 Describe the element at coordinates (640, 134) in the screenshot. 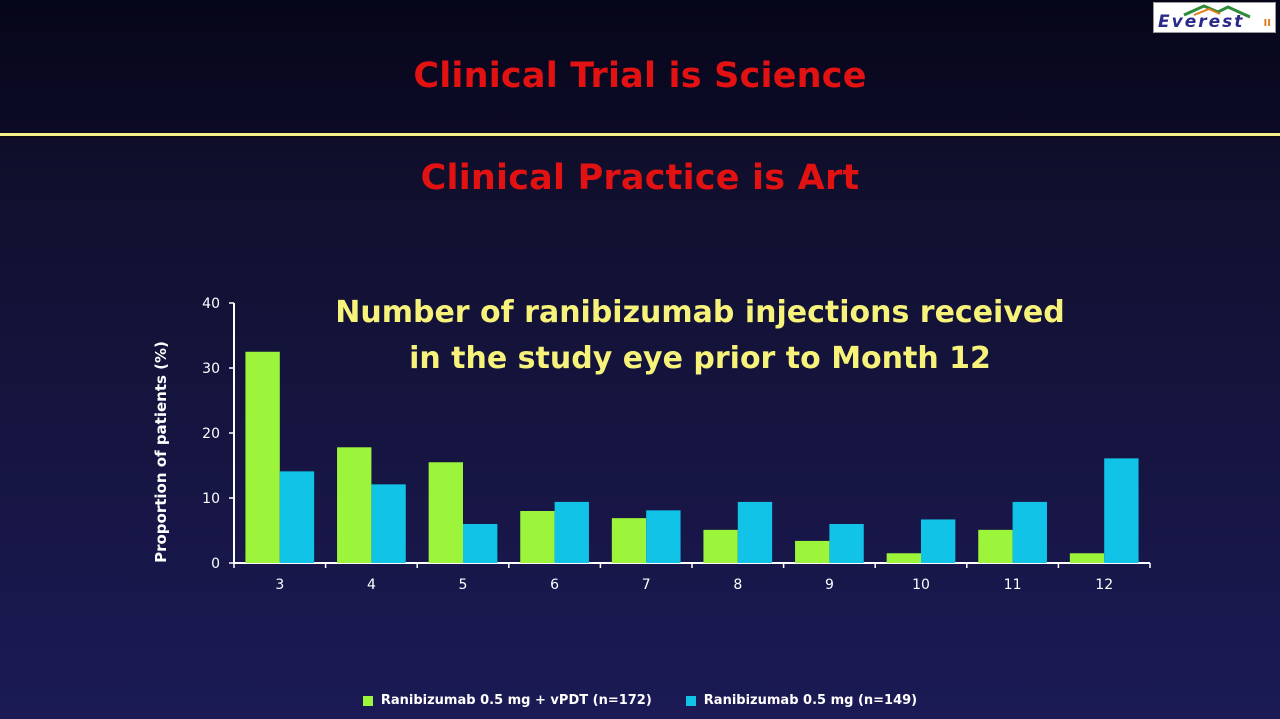

I see `header-divider` at that location.